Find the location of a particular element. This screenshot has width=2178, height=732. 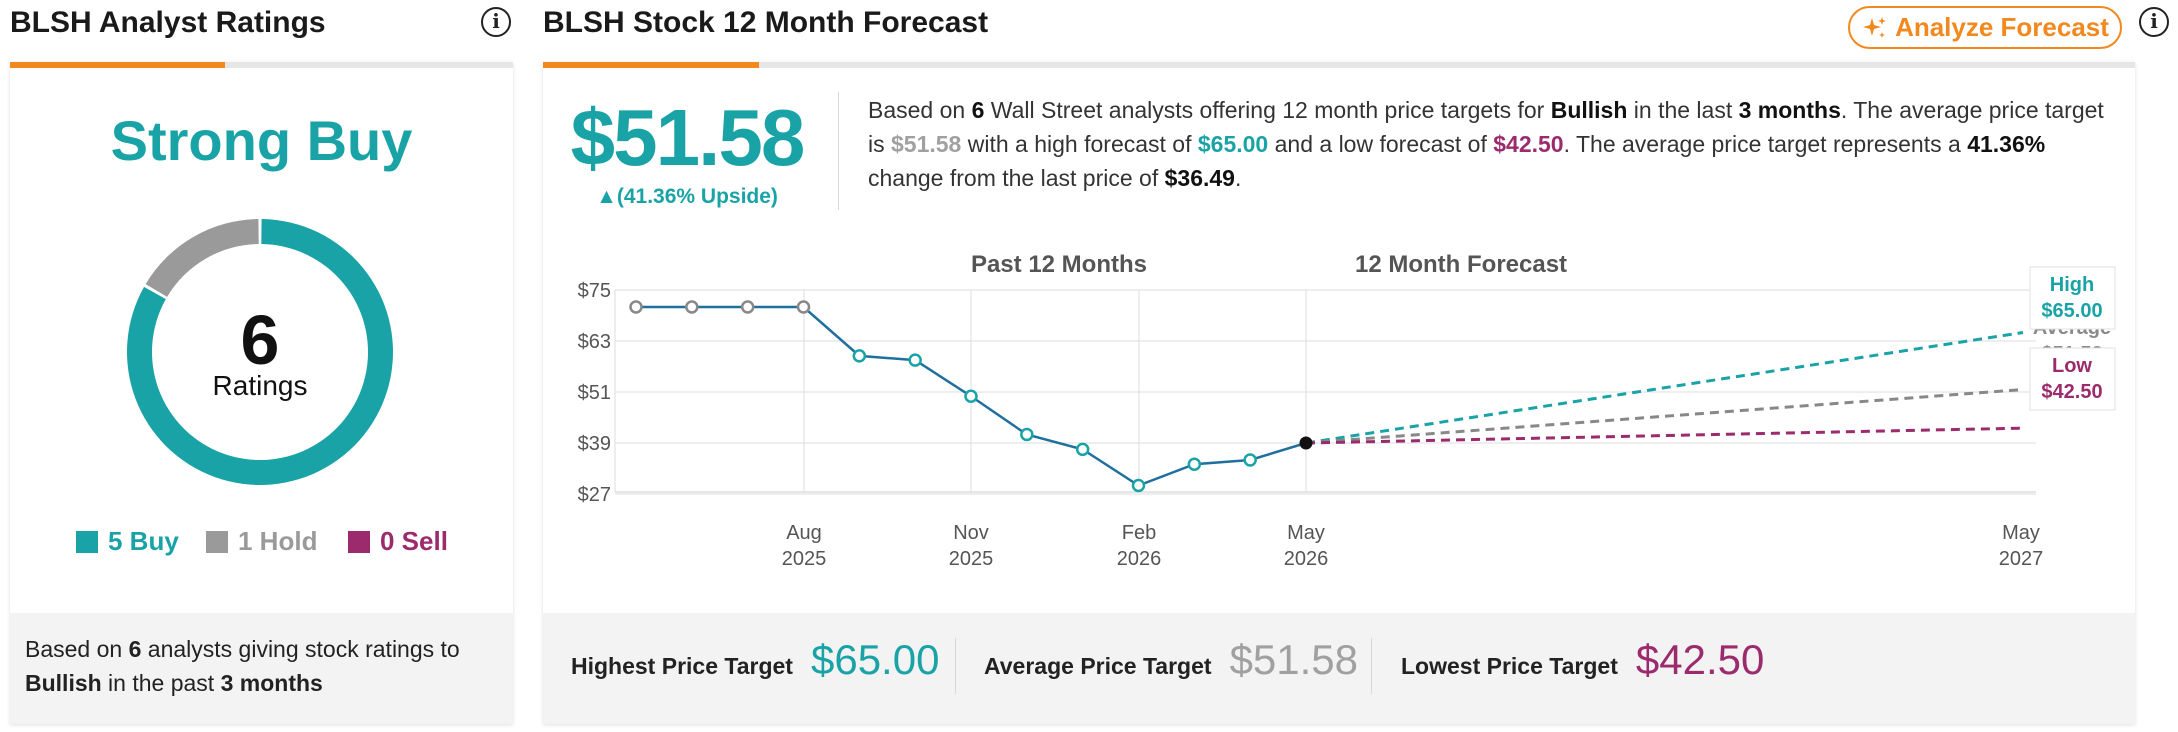

legend-sell: 0 Sell is located at coordinates (398, 541).